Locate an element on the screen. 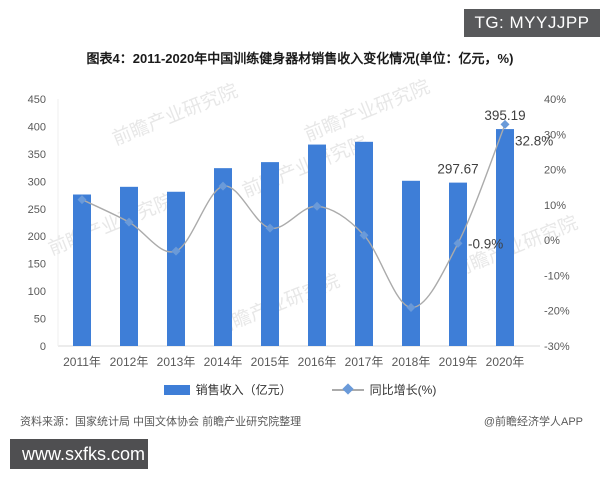 The width and height of the screenshot is (600, 480). bar-2017年 is located at coordinates (364, 243).